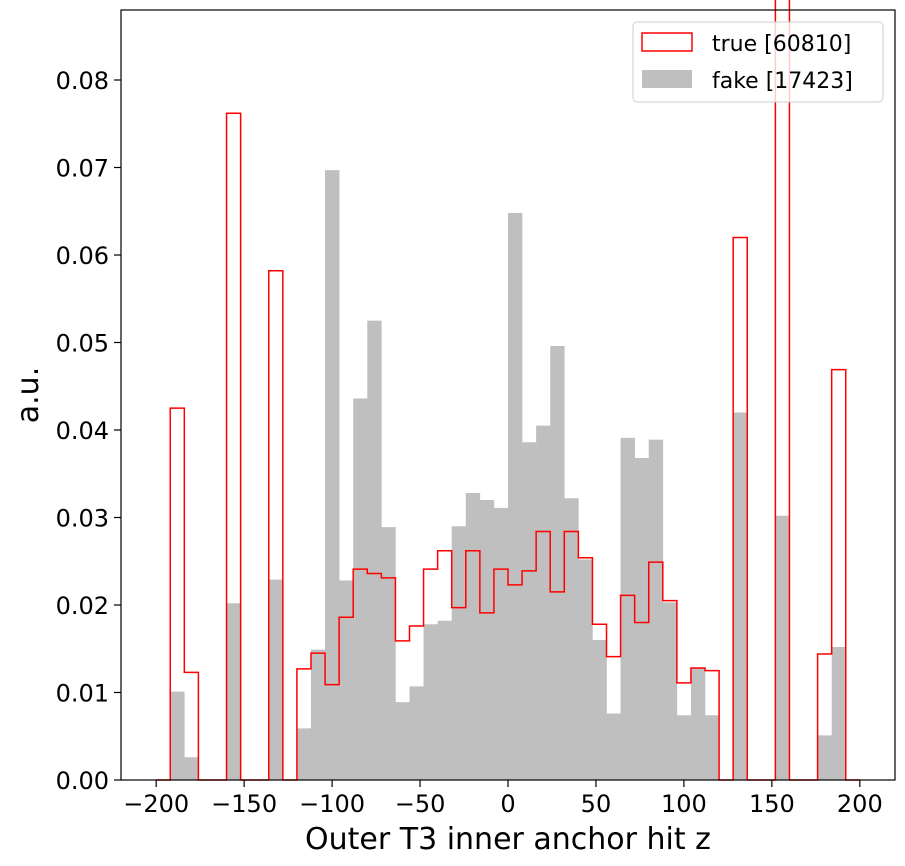  What do you see at coordinates (82, 344) in the screenshot?
I see `y-tick-label: 0.05` at bounding box center [82, 344].